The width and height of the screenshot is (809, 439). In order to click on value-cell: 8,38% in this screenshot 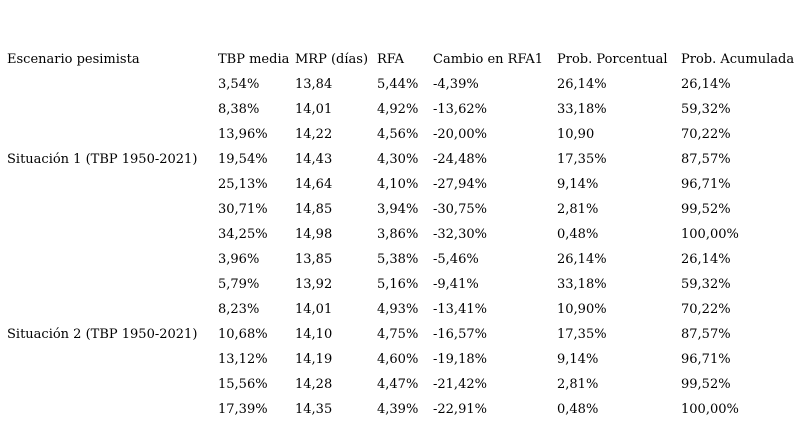, I will do `click(239, 109)`.